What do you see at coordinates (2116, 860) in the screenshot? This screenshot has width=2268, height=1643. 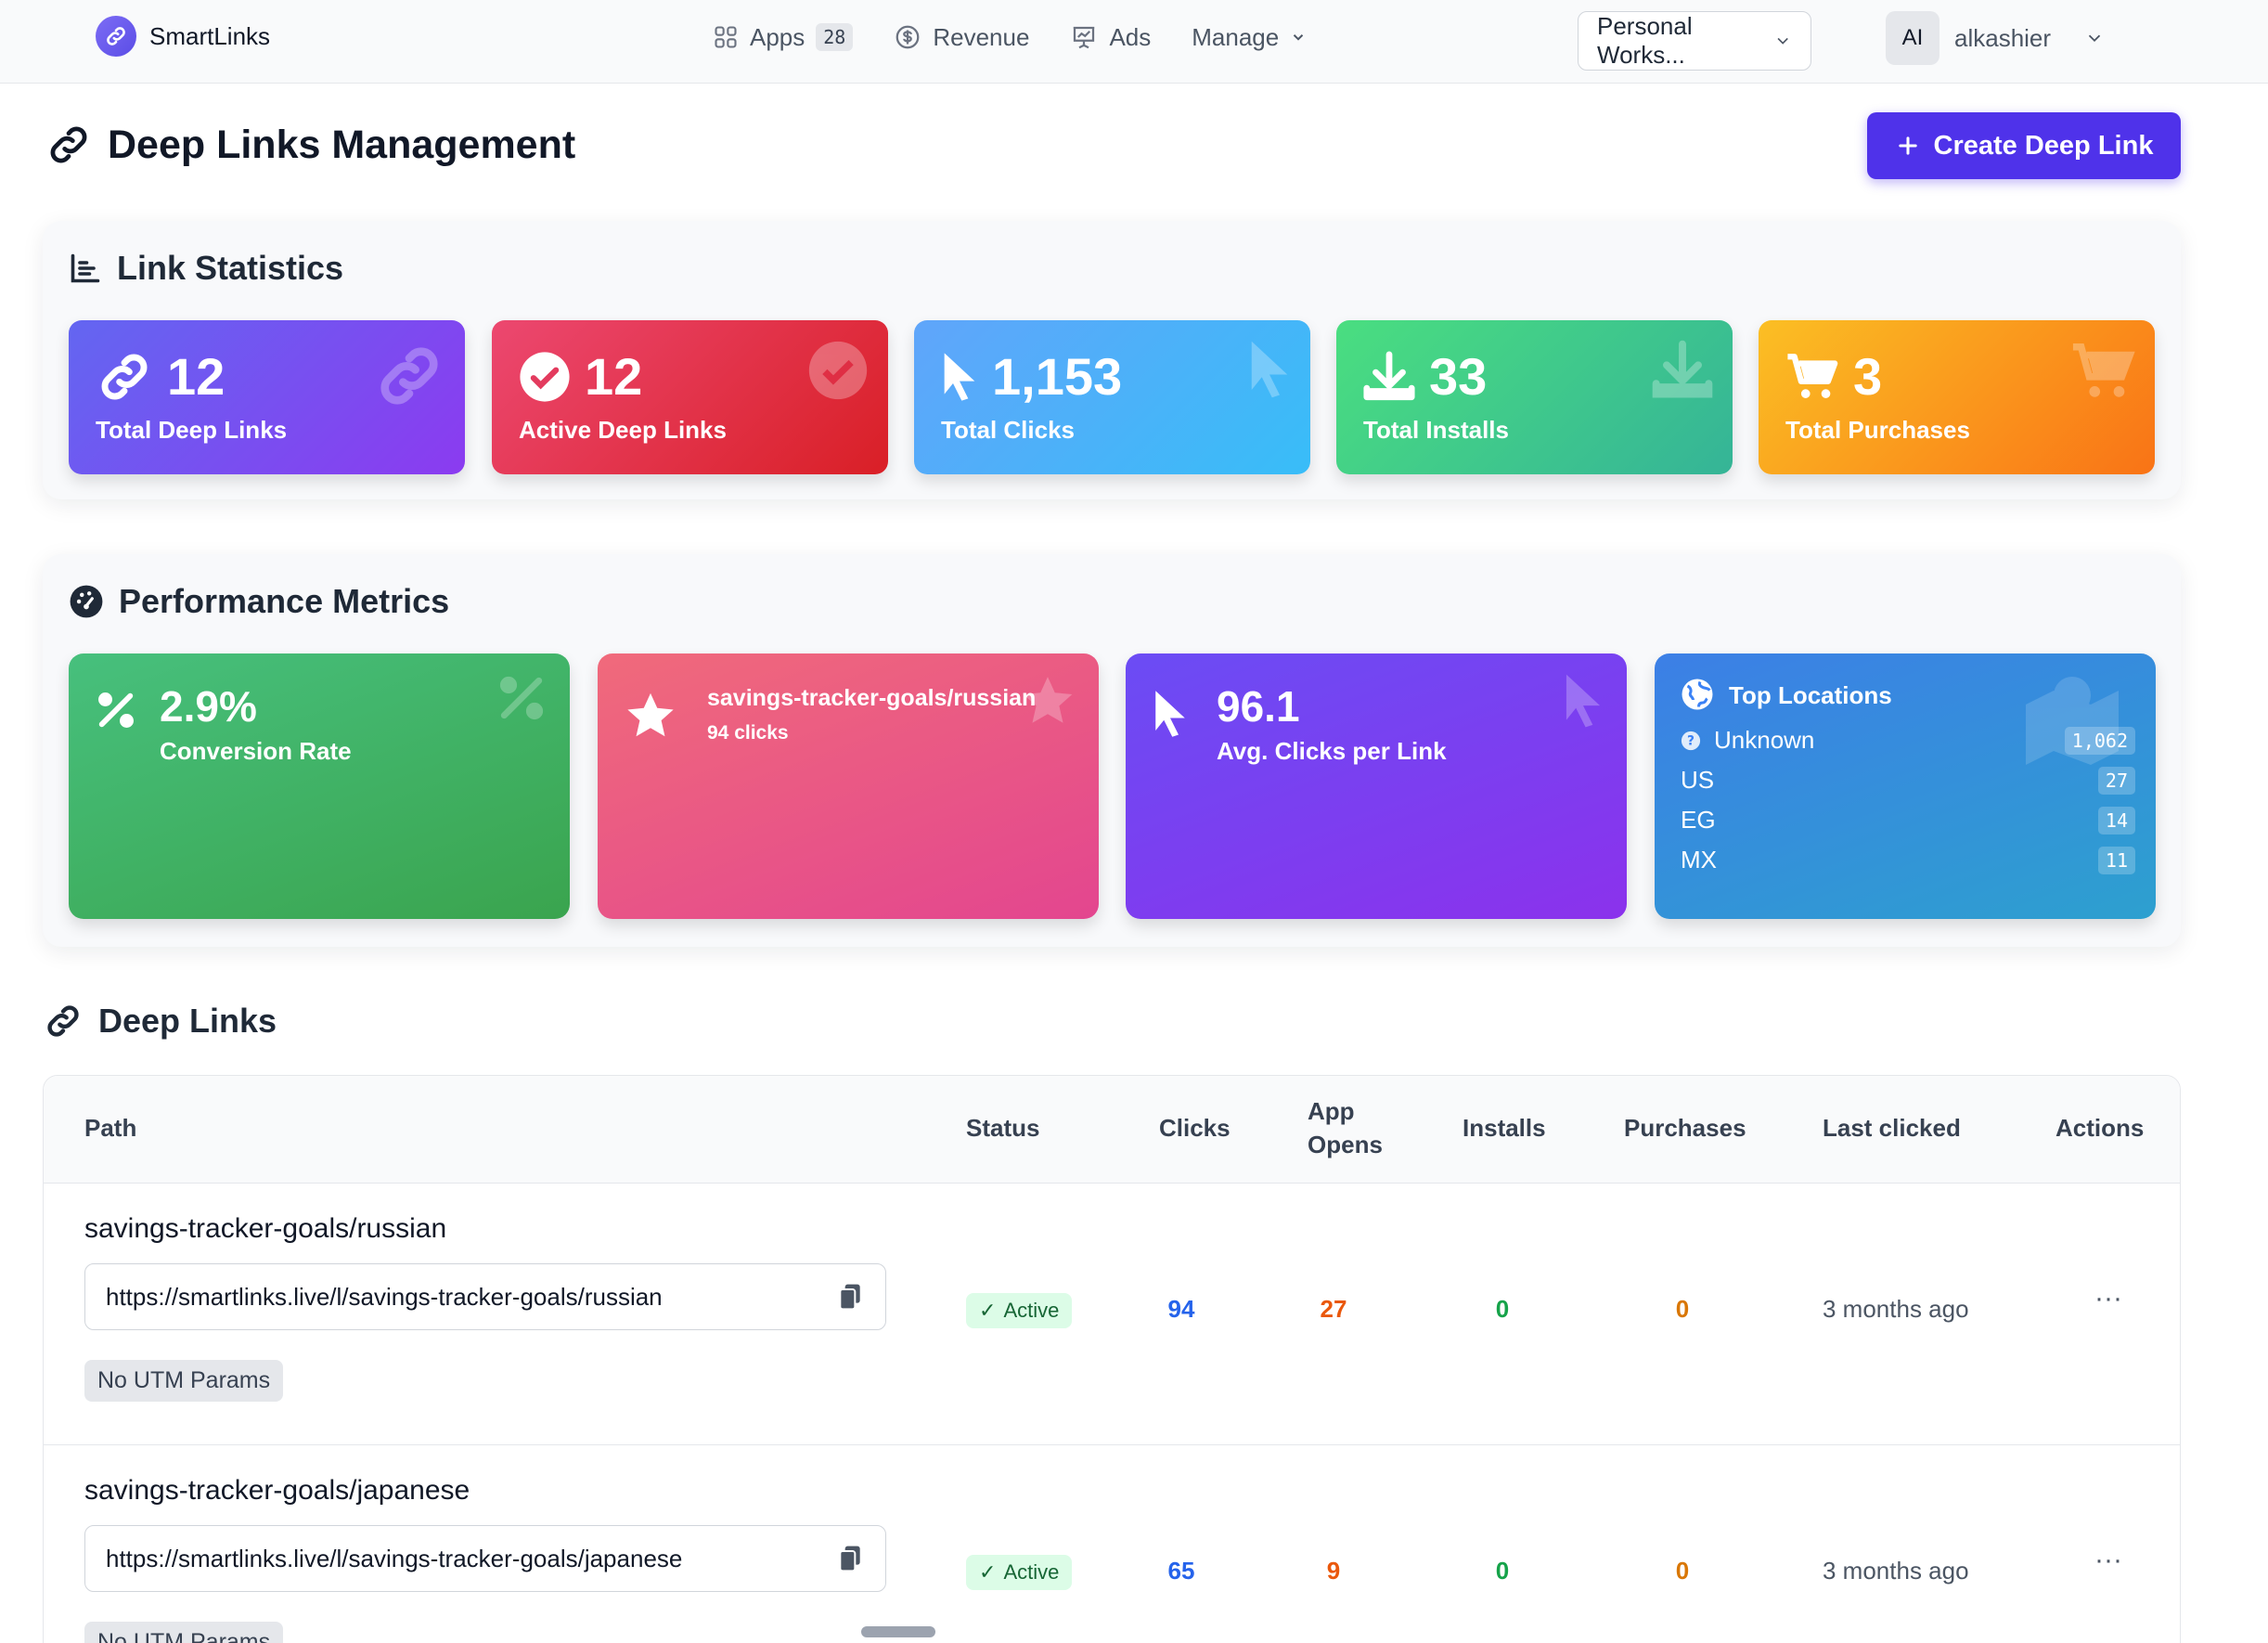 I see `location-count: 11` at bounding box center [2116, 860].